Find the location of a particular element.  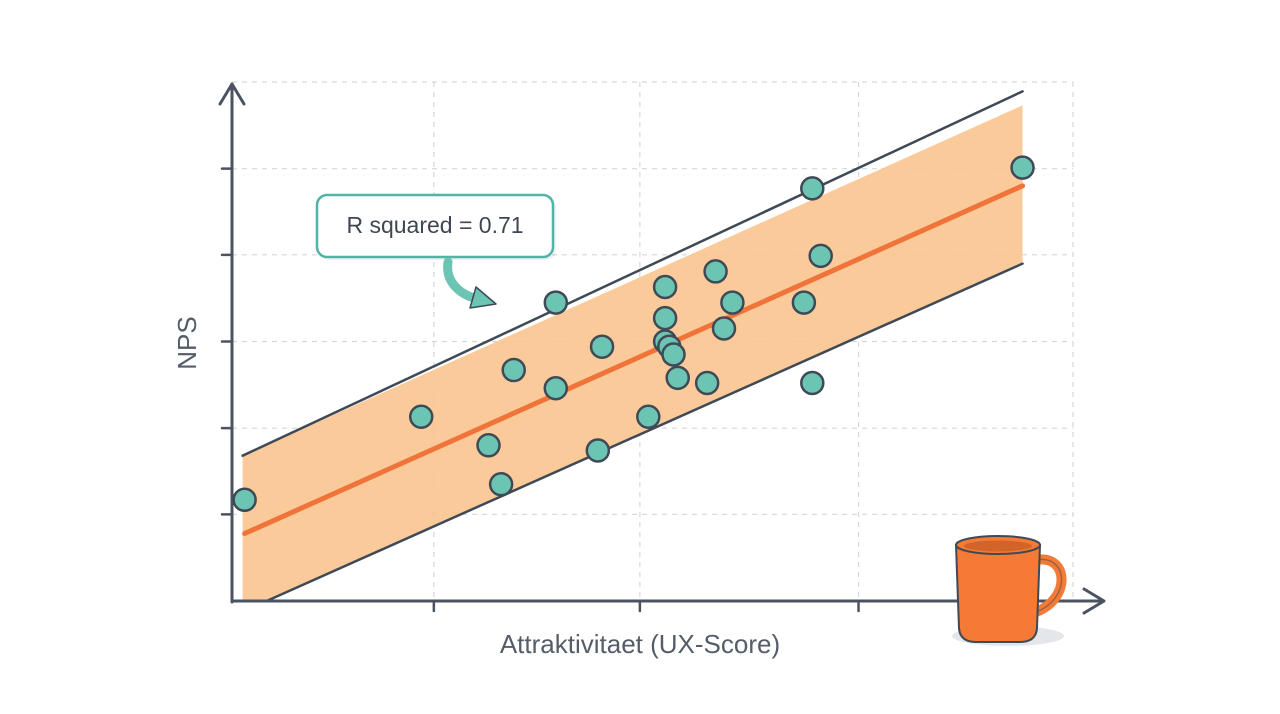

y-axis-arrow-icon is located at coordinates (232, 94).